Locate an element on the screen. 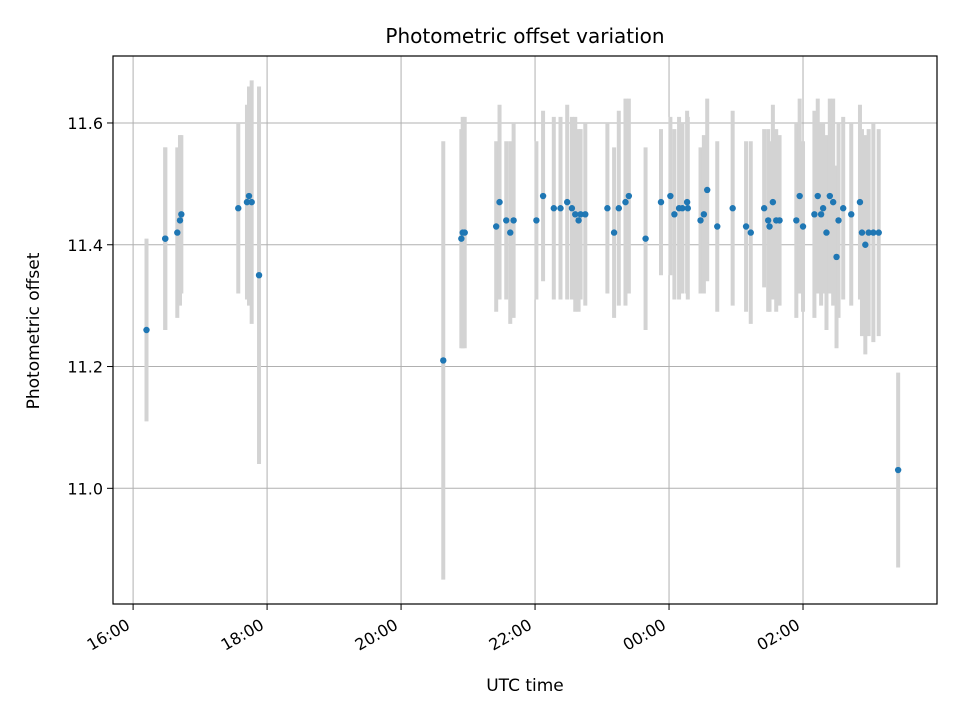 This screenshot has width=960, height=720. chart-title: Photometric offset variation is located at coordinates (524, 36).